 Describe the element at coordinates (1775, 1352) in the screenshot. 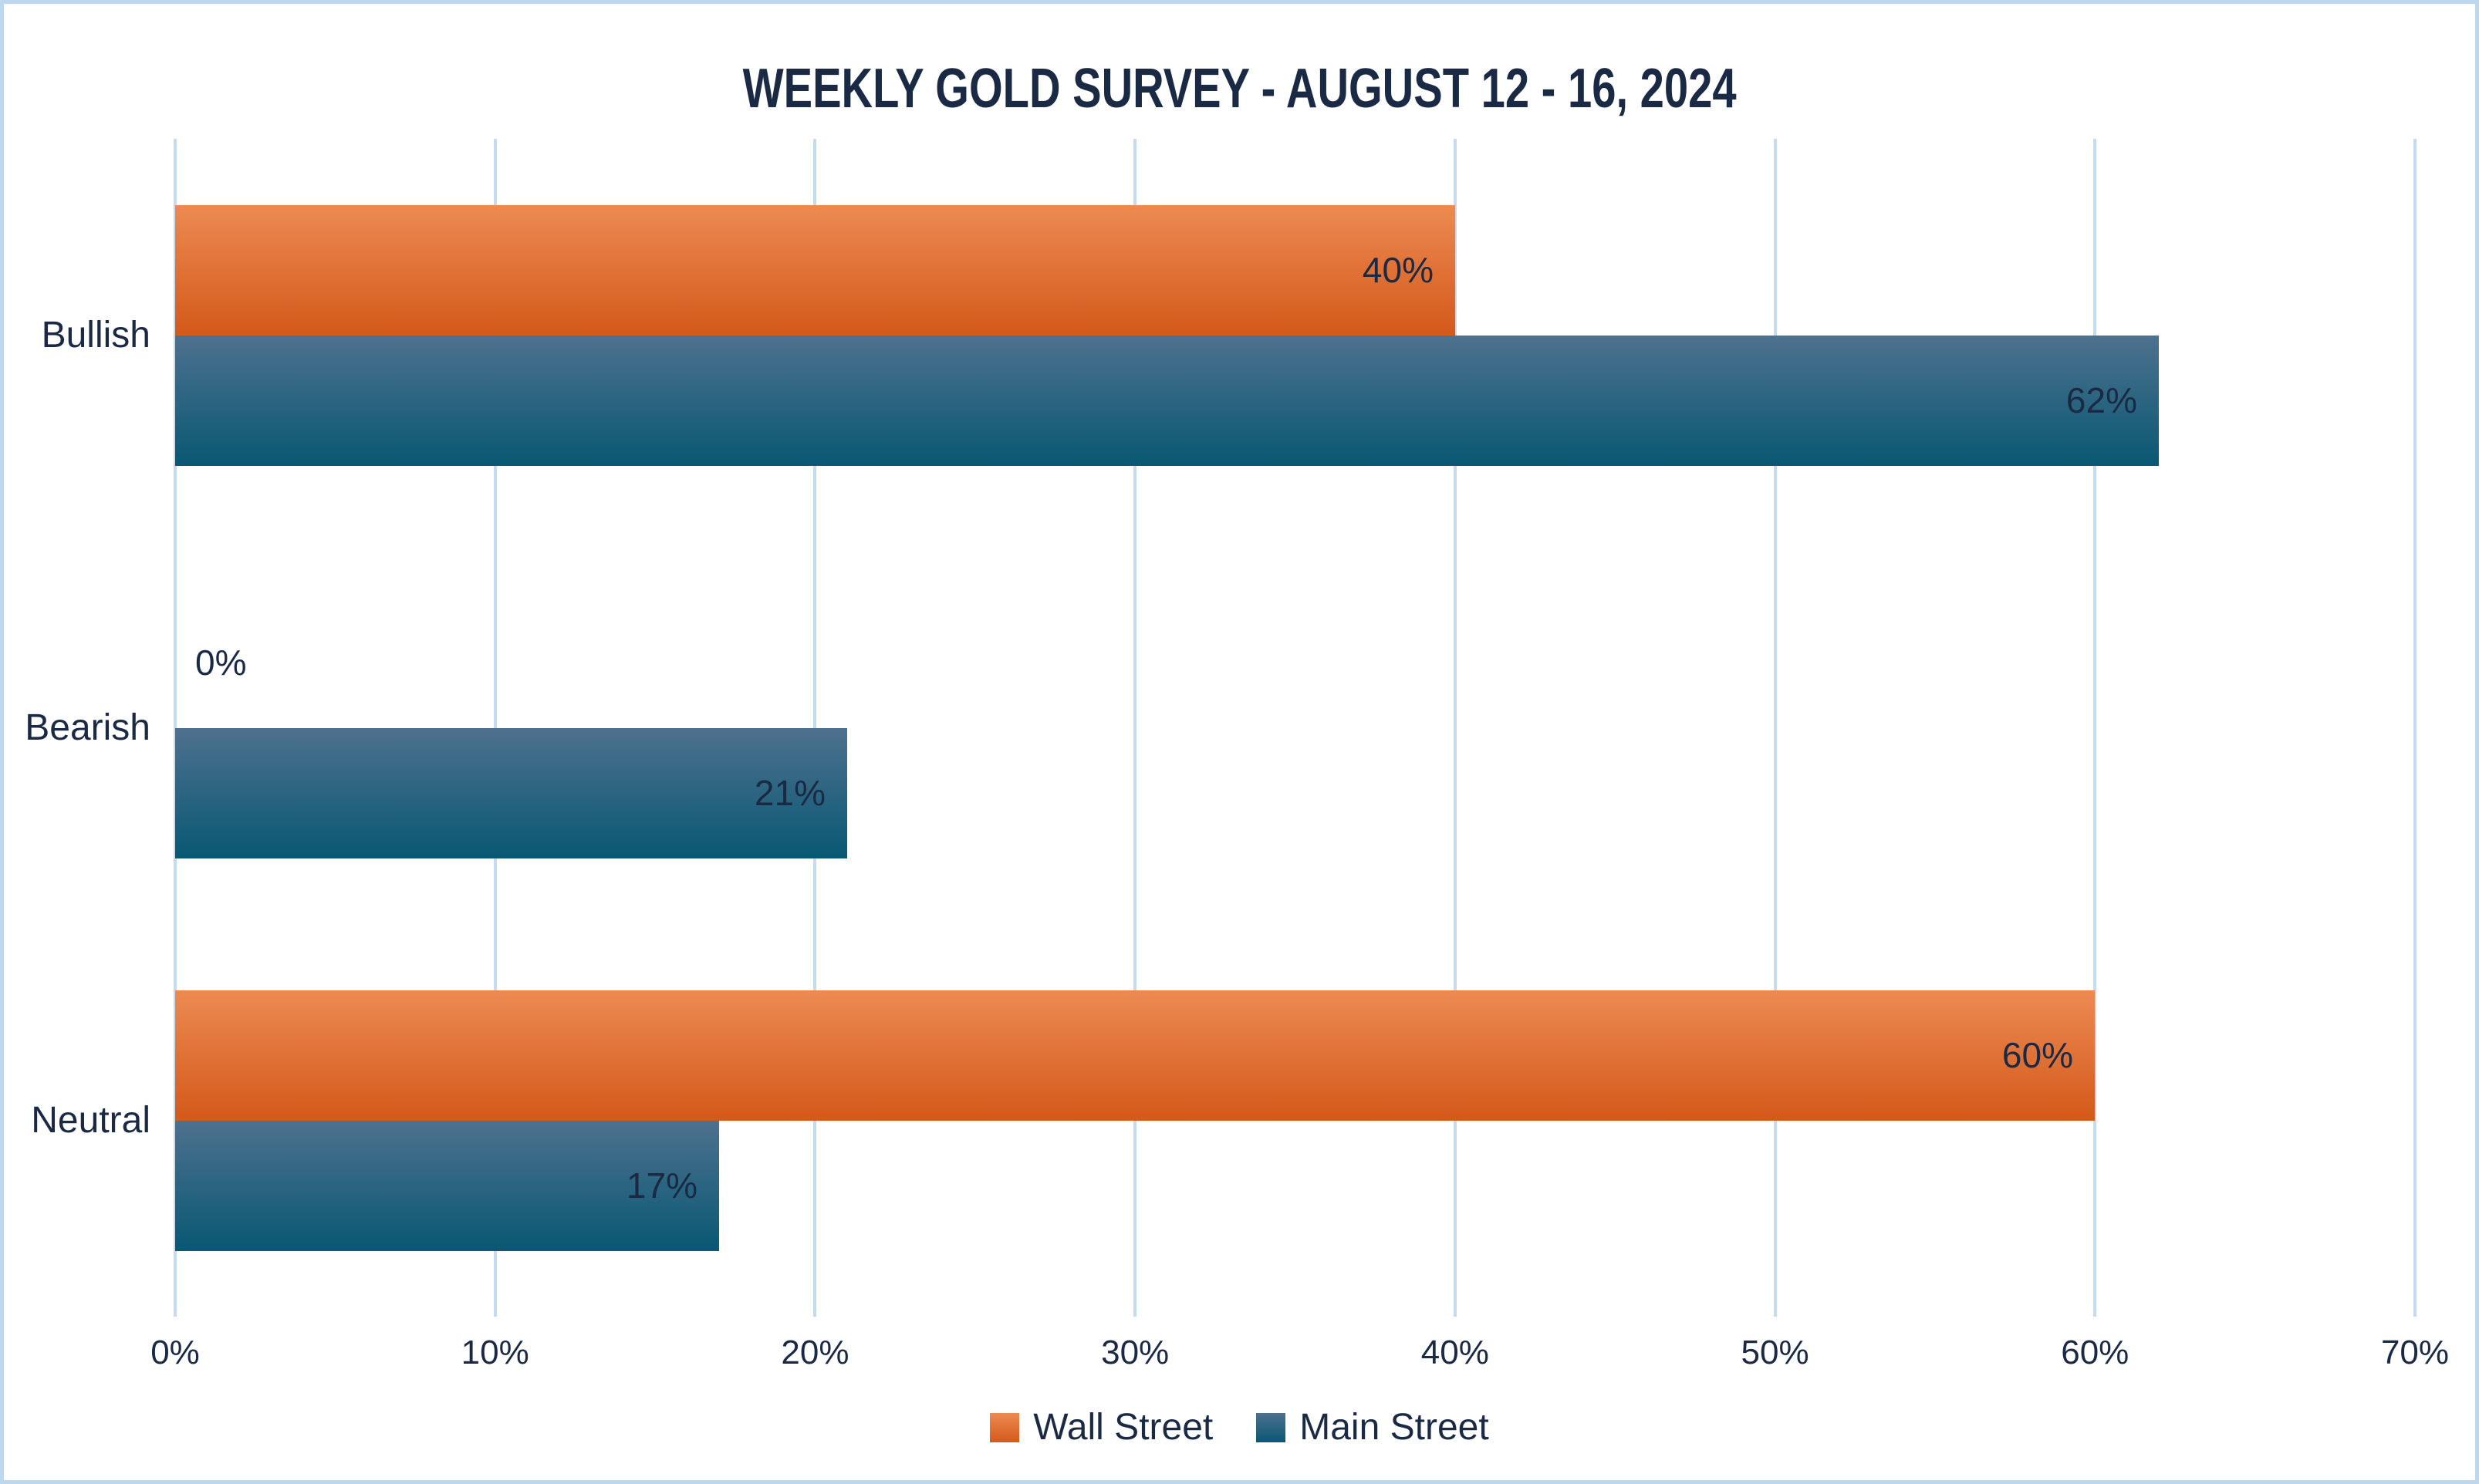

I see `x-tick-label: 50%` at that location.